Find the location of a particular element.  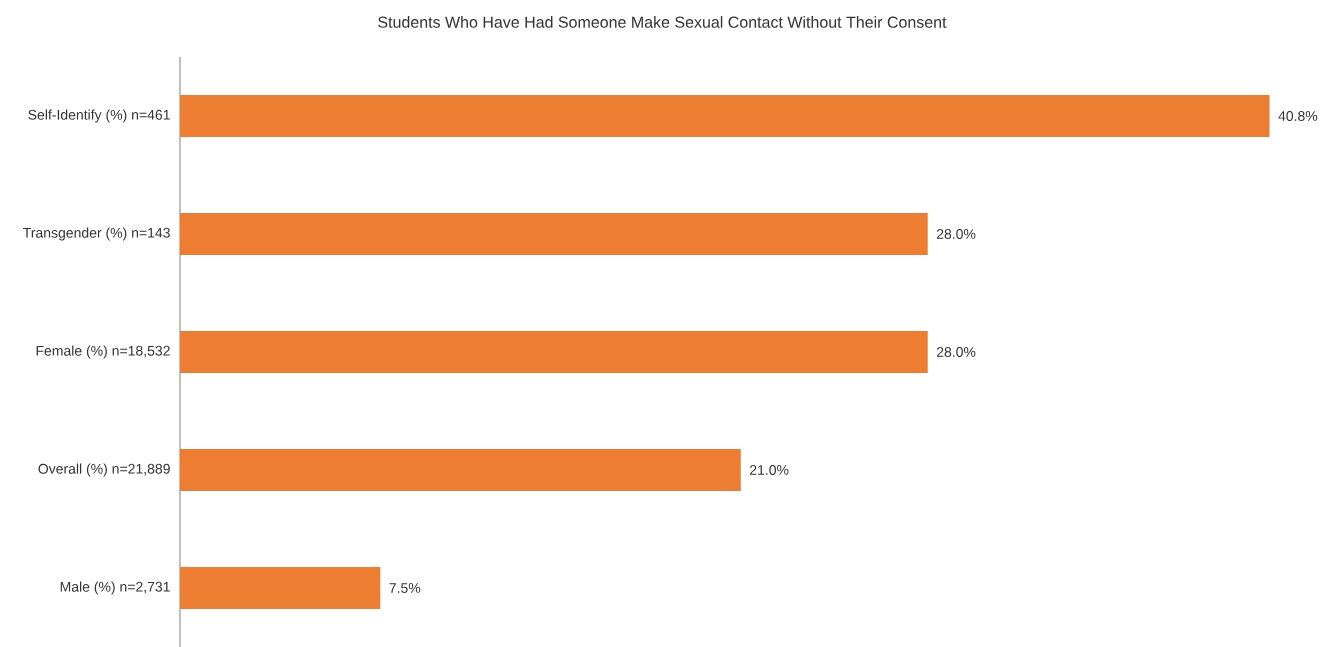

data-label: 7.5% is located at coordinates (405, 587).